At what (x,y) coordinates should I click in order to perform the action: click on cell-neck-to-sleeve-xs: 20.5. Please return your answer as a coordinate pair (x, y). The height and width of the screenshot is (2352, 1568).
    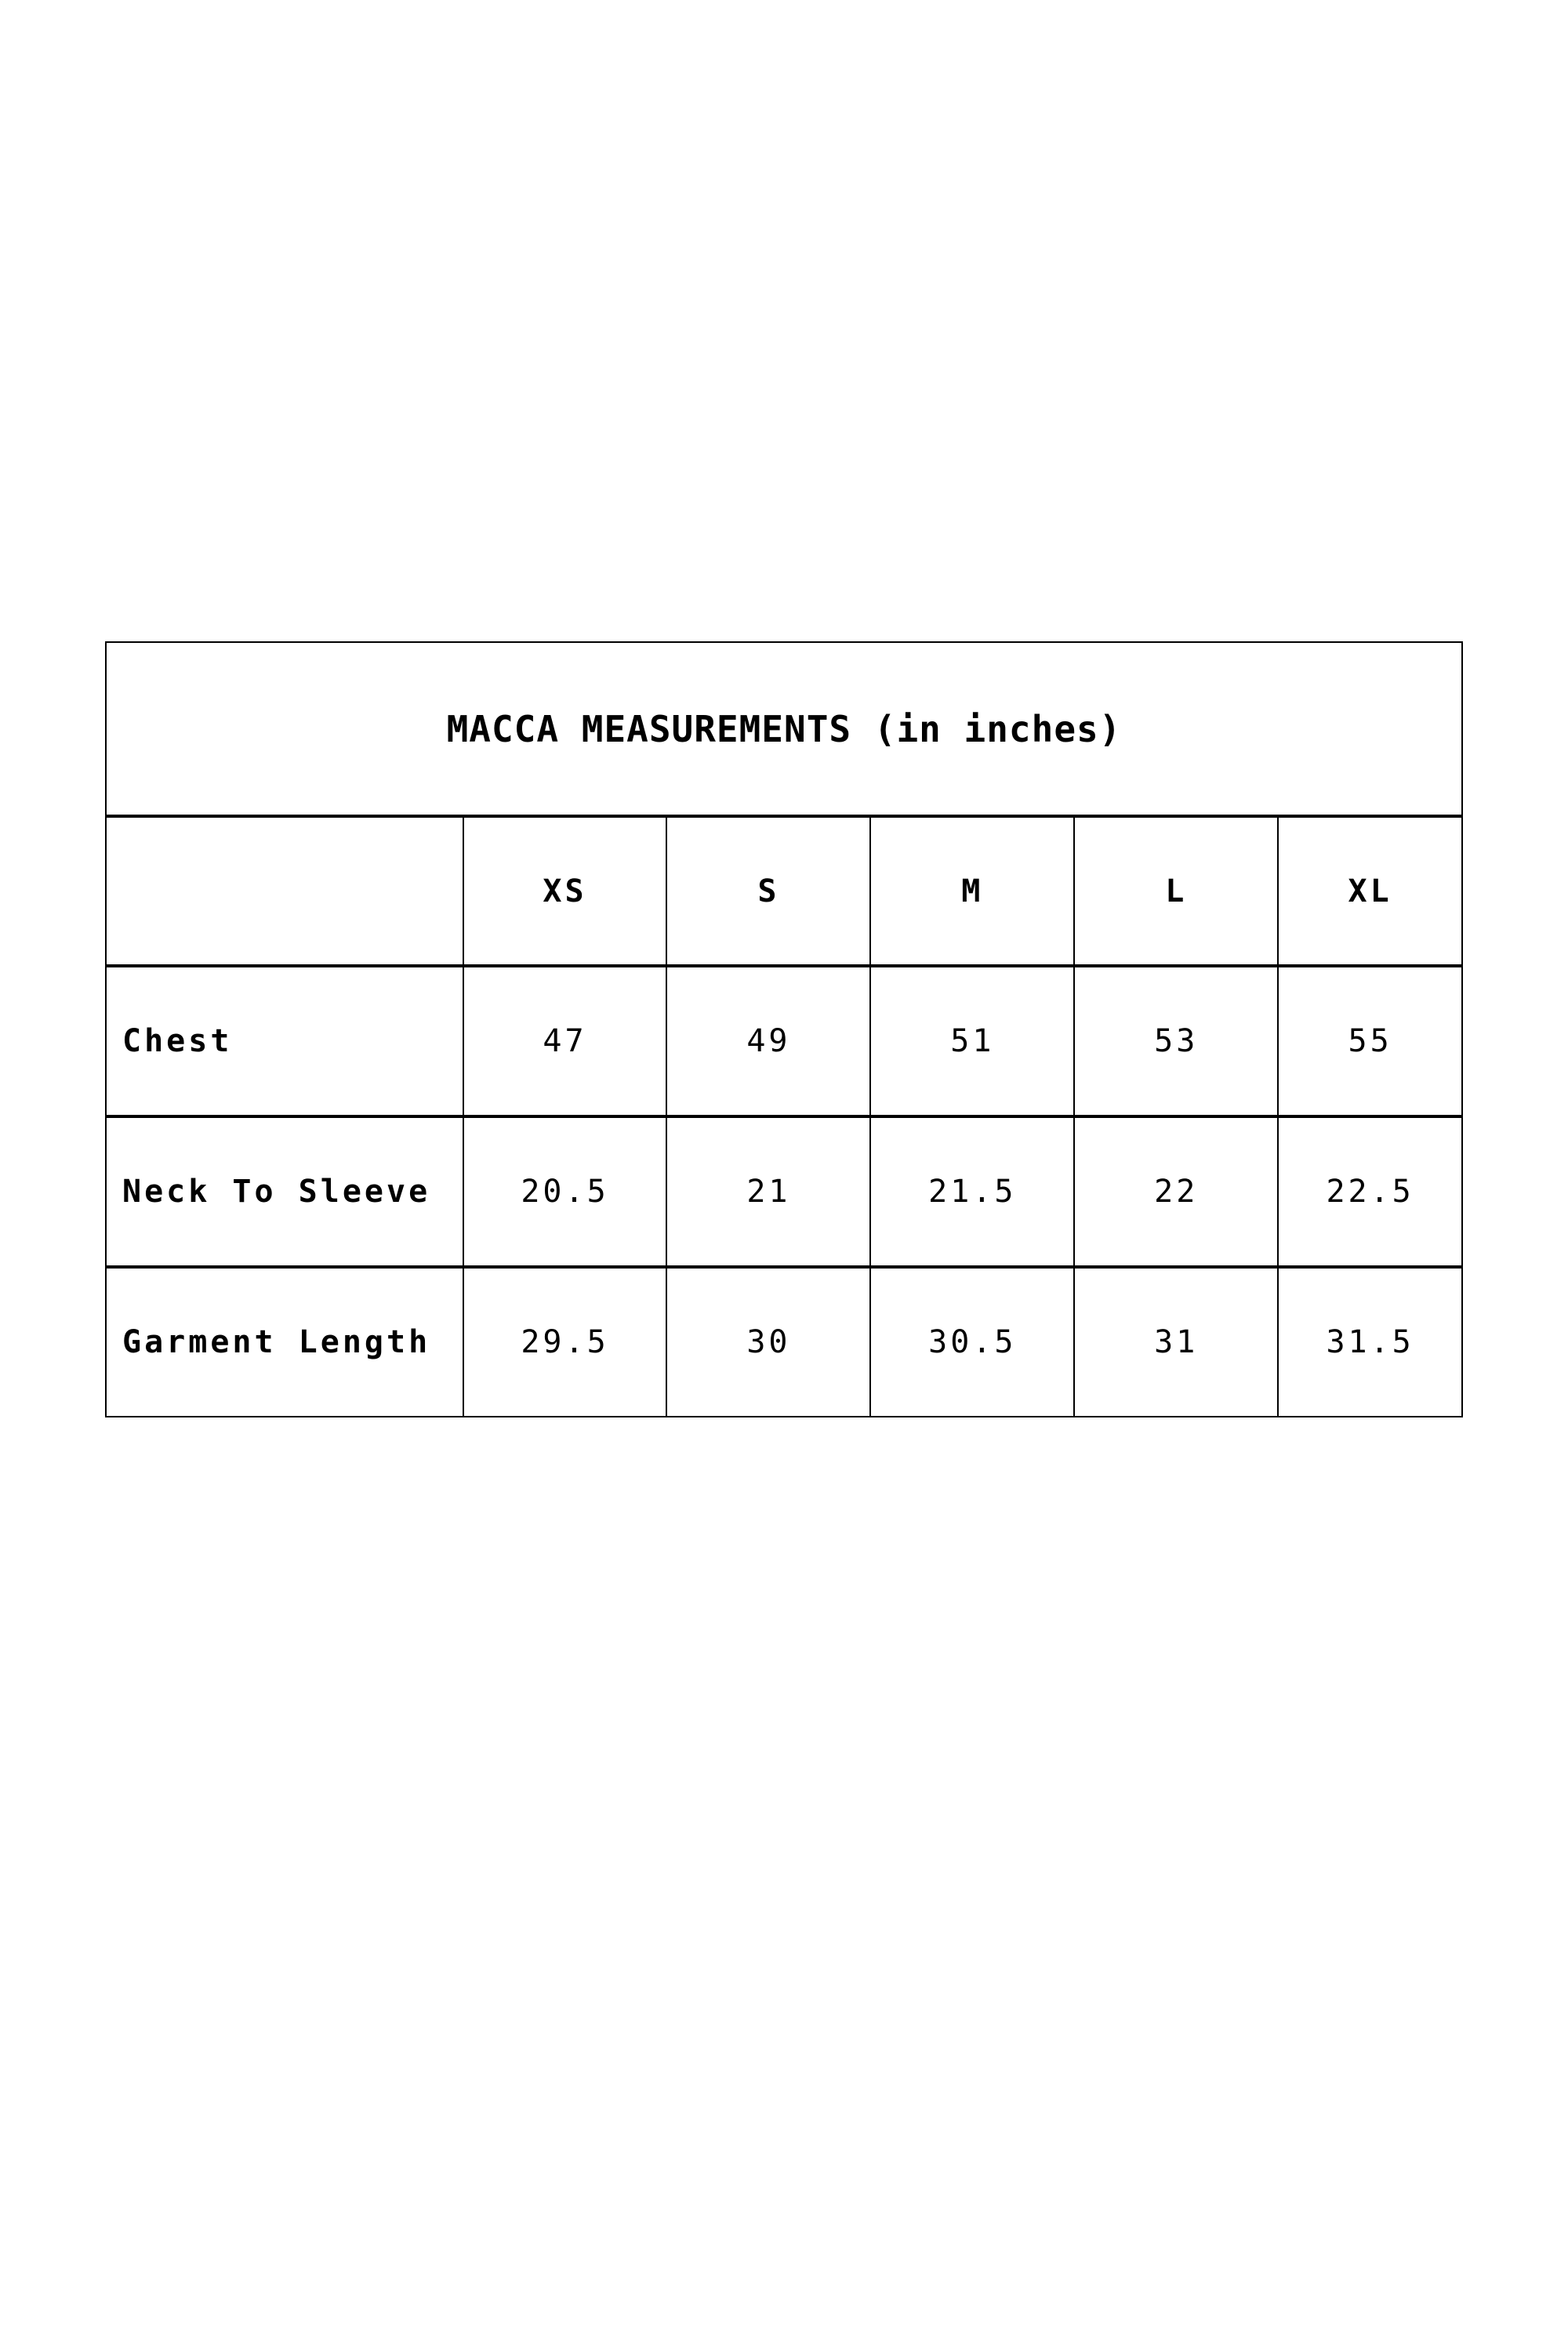
    Looking at the image, I should click on (565, 1191).